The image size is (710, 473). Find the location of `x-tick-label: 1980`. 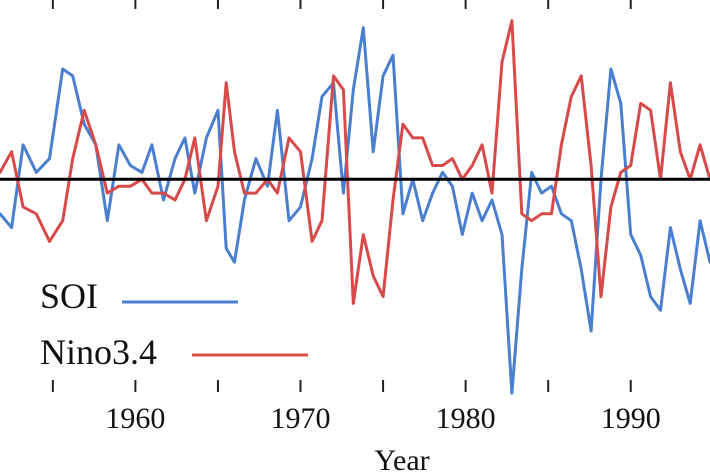

x-tick-label: 1980 is located at coordinates (466, 418).